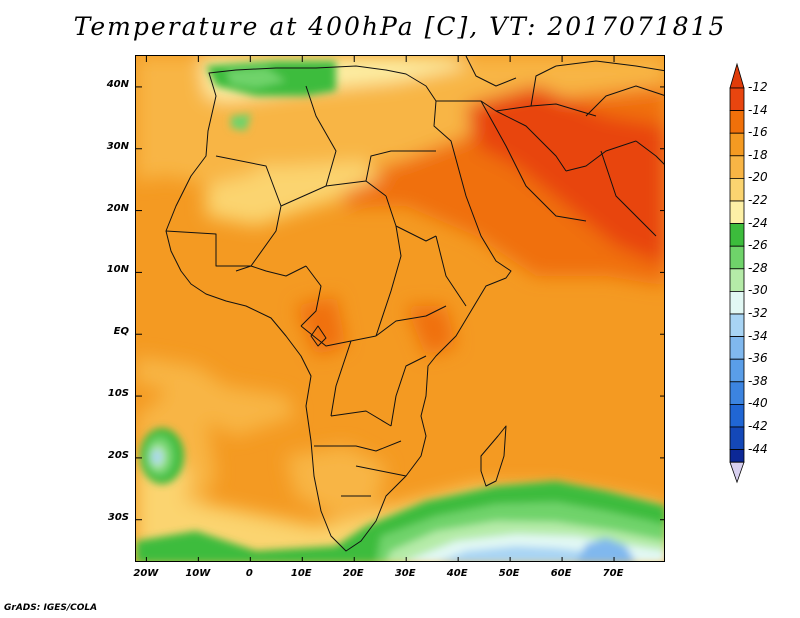 This screenshot has width=800, height=618. Describe the element at coordinates (146, 573) in the screenshot. I see `lon-tick-label: 20W` at that location.